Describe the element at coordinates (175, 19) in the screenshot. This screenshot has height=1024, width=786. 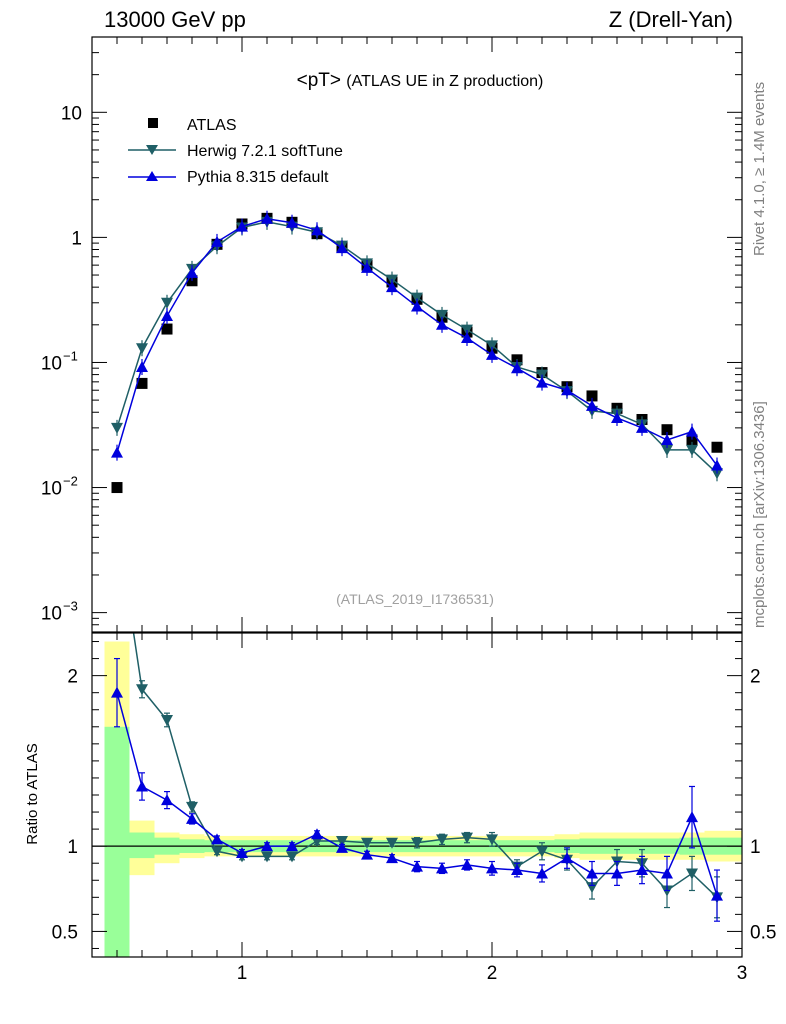
I see `header-left-label: 13000 GeV pp` at that location.